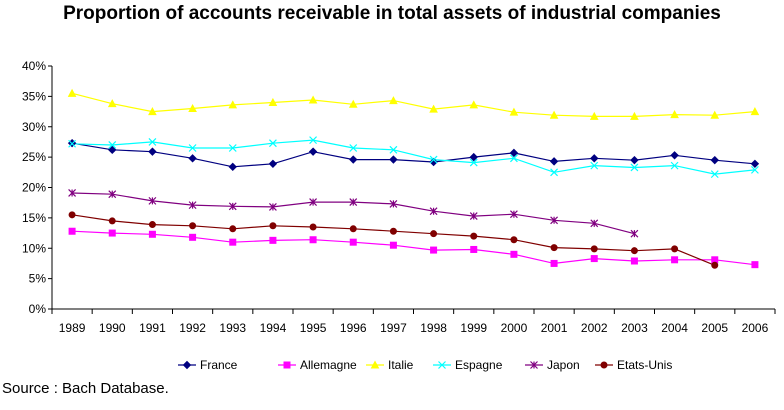  I want to click on y-tick-label: 25%, so click(34, 157).